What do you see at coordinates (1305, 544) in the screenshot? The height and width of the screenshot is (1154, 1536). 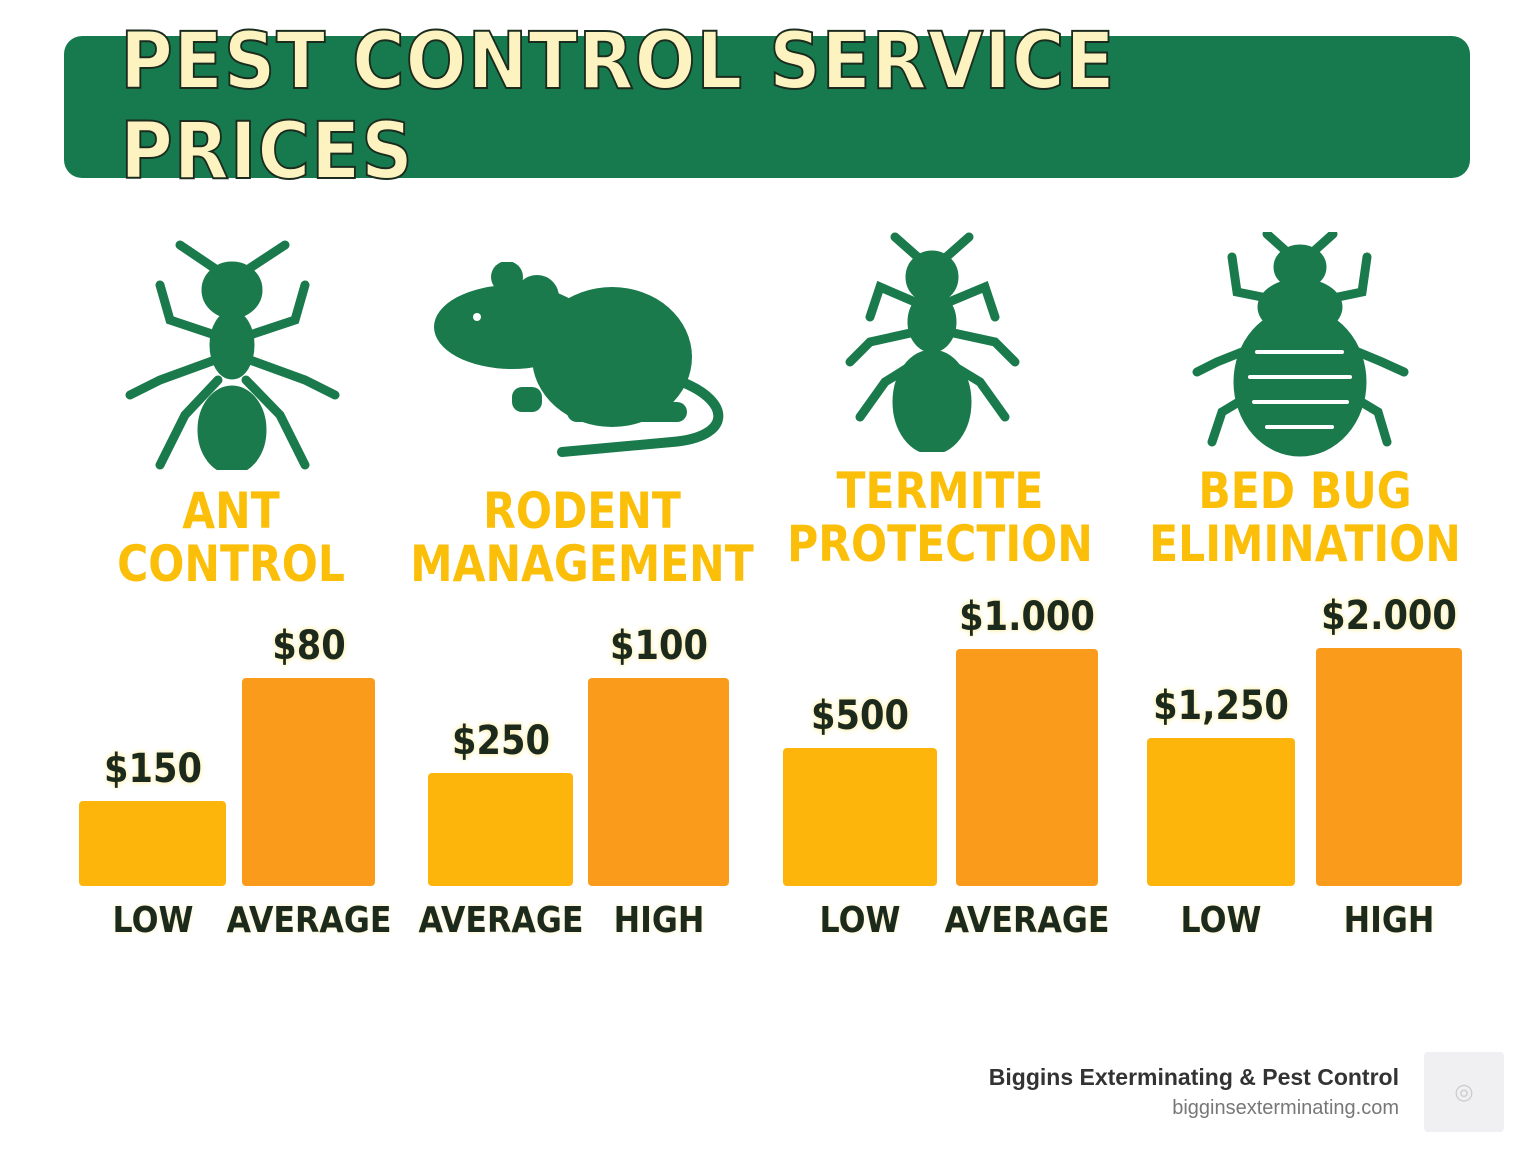 I see `chart-title-line: ELIMINATION` at bounding box center [1305, 544].